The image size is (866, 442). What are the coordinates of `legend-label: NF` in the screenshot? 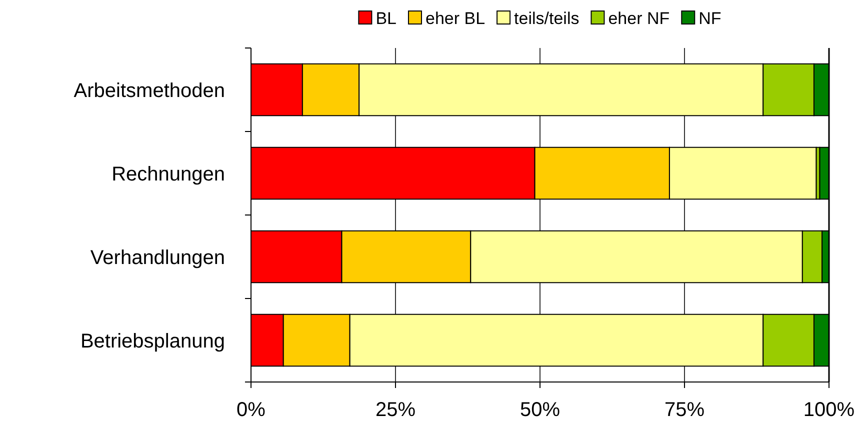 It's located at (710, 18).